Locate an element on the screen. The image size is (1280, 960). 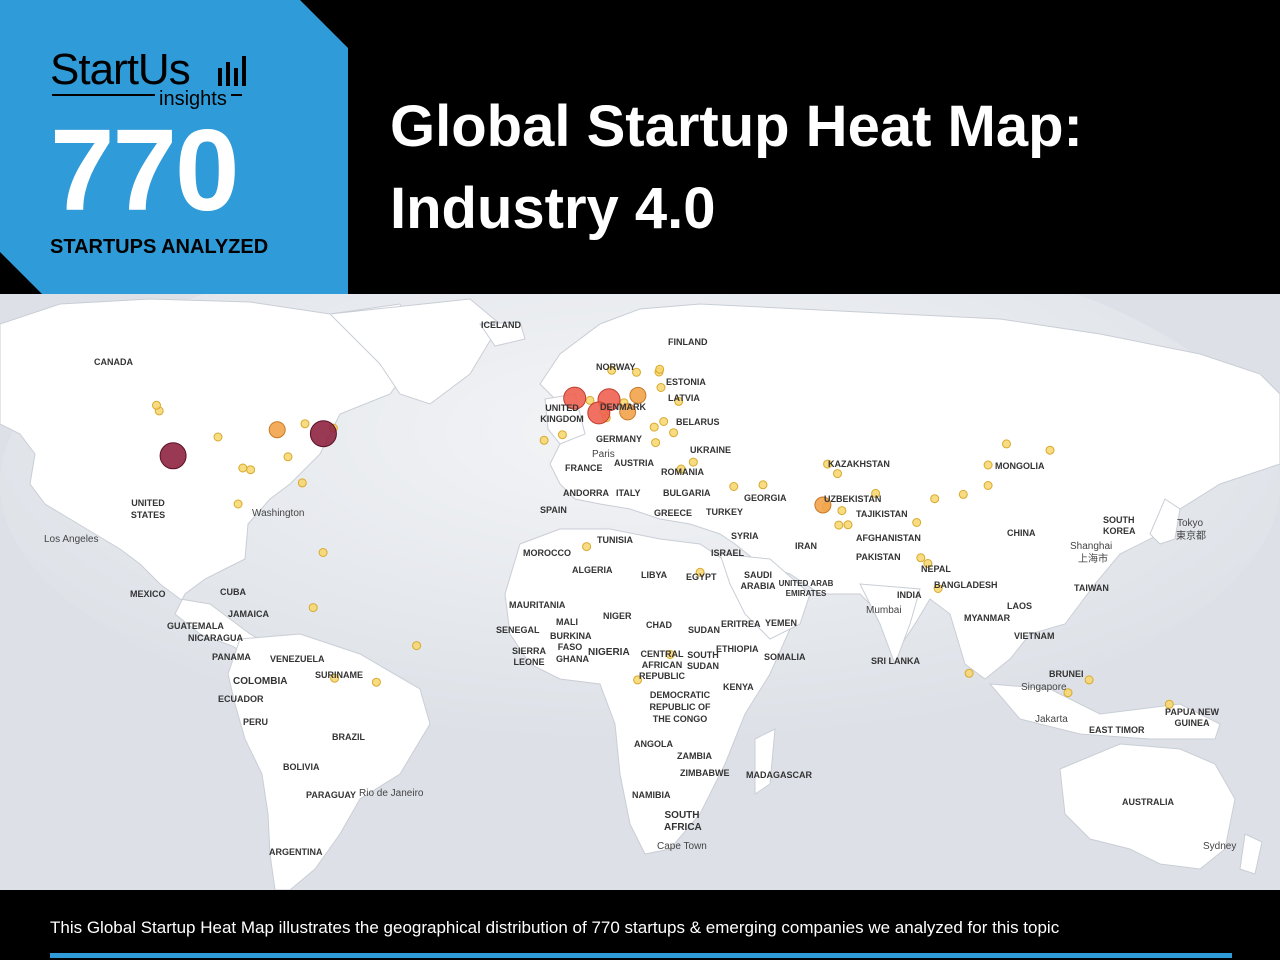
country-label: DENMARK is located at coordinates (623, 407).